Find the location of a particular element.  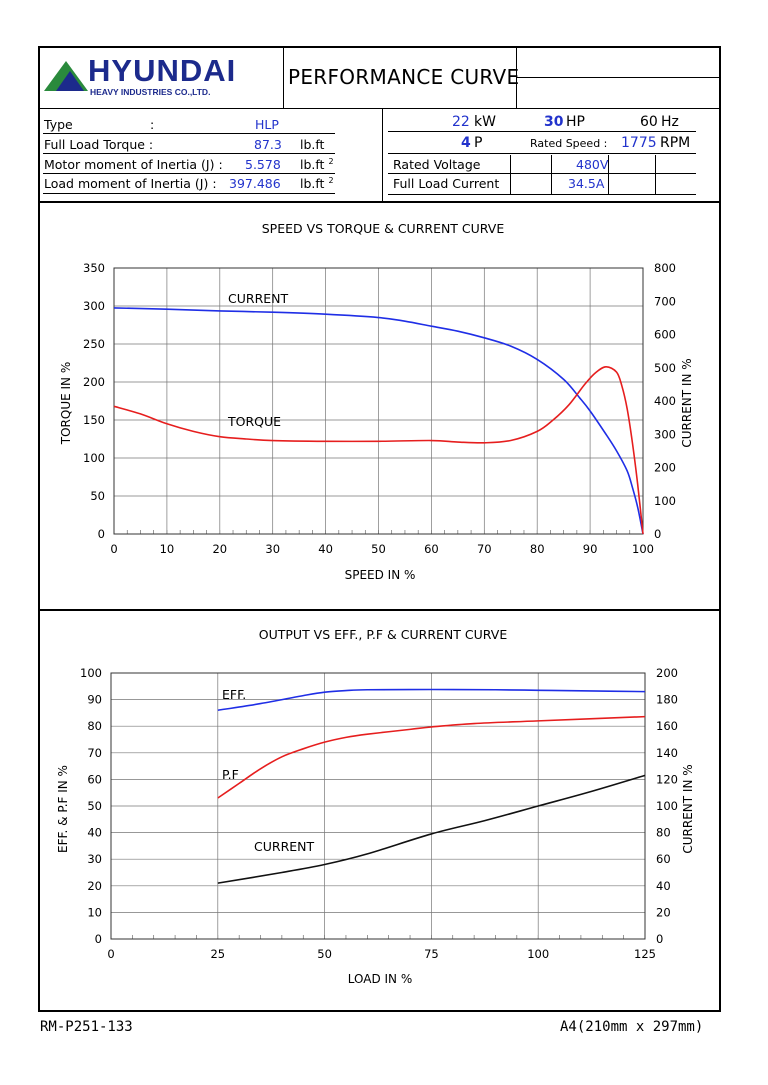

page-title: PERFORMANCE CURVE is located at coordinates (404, 77).